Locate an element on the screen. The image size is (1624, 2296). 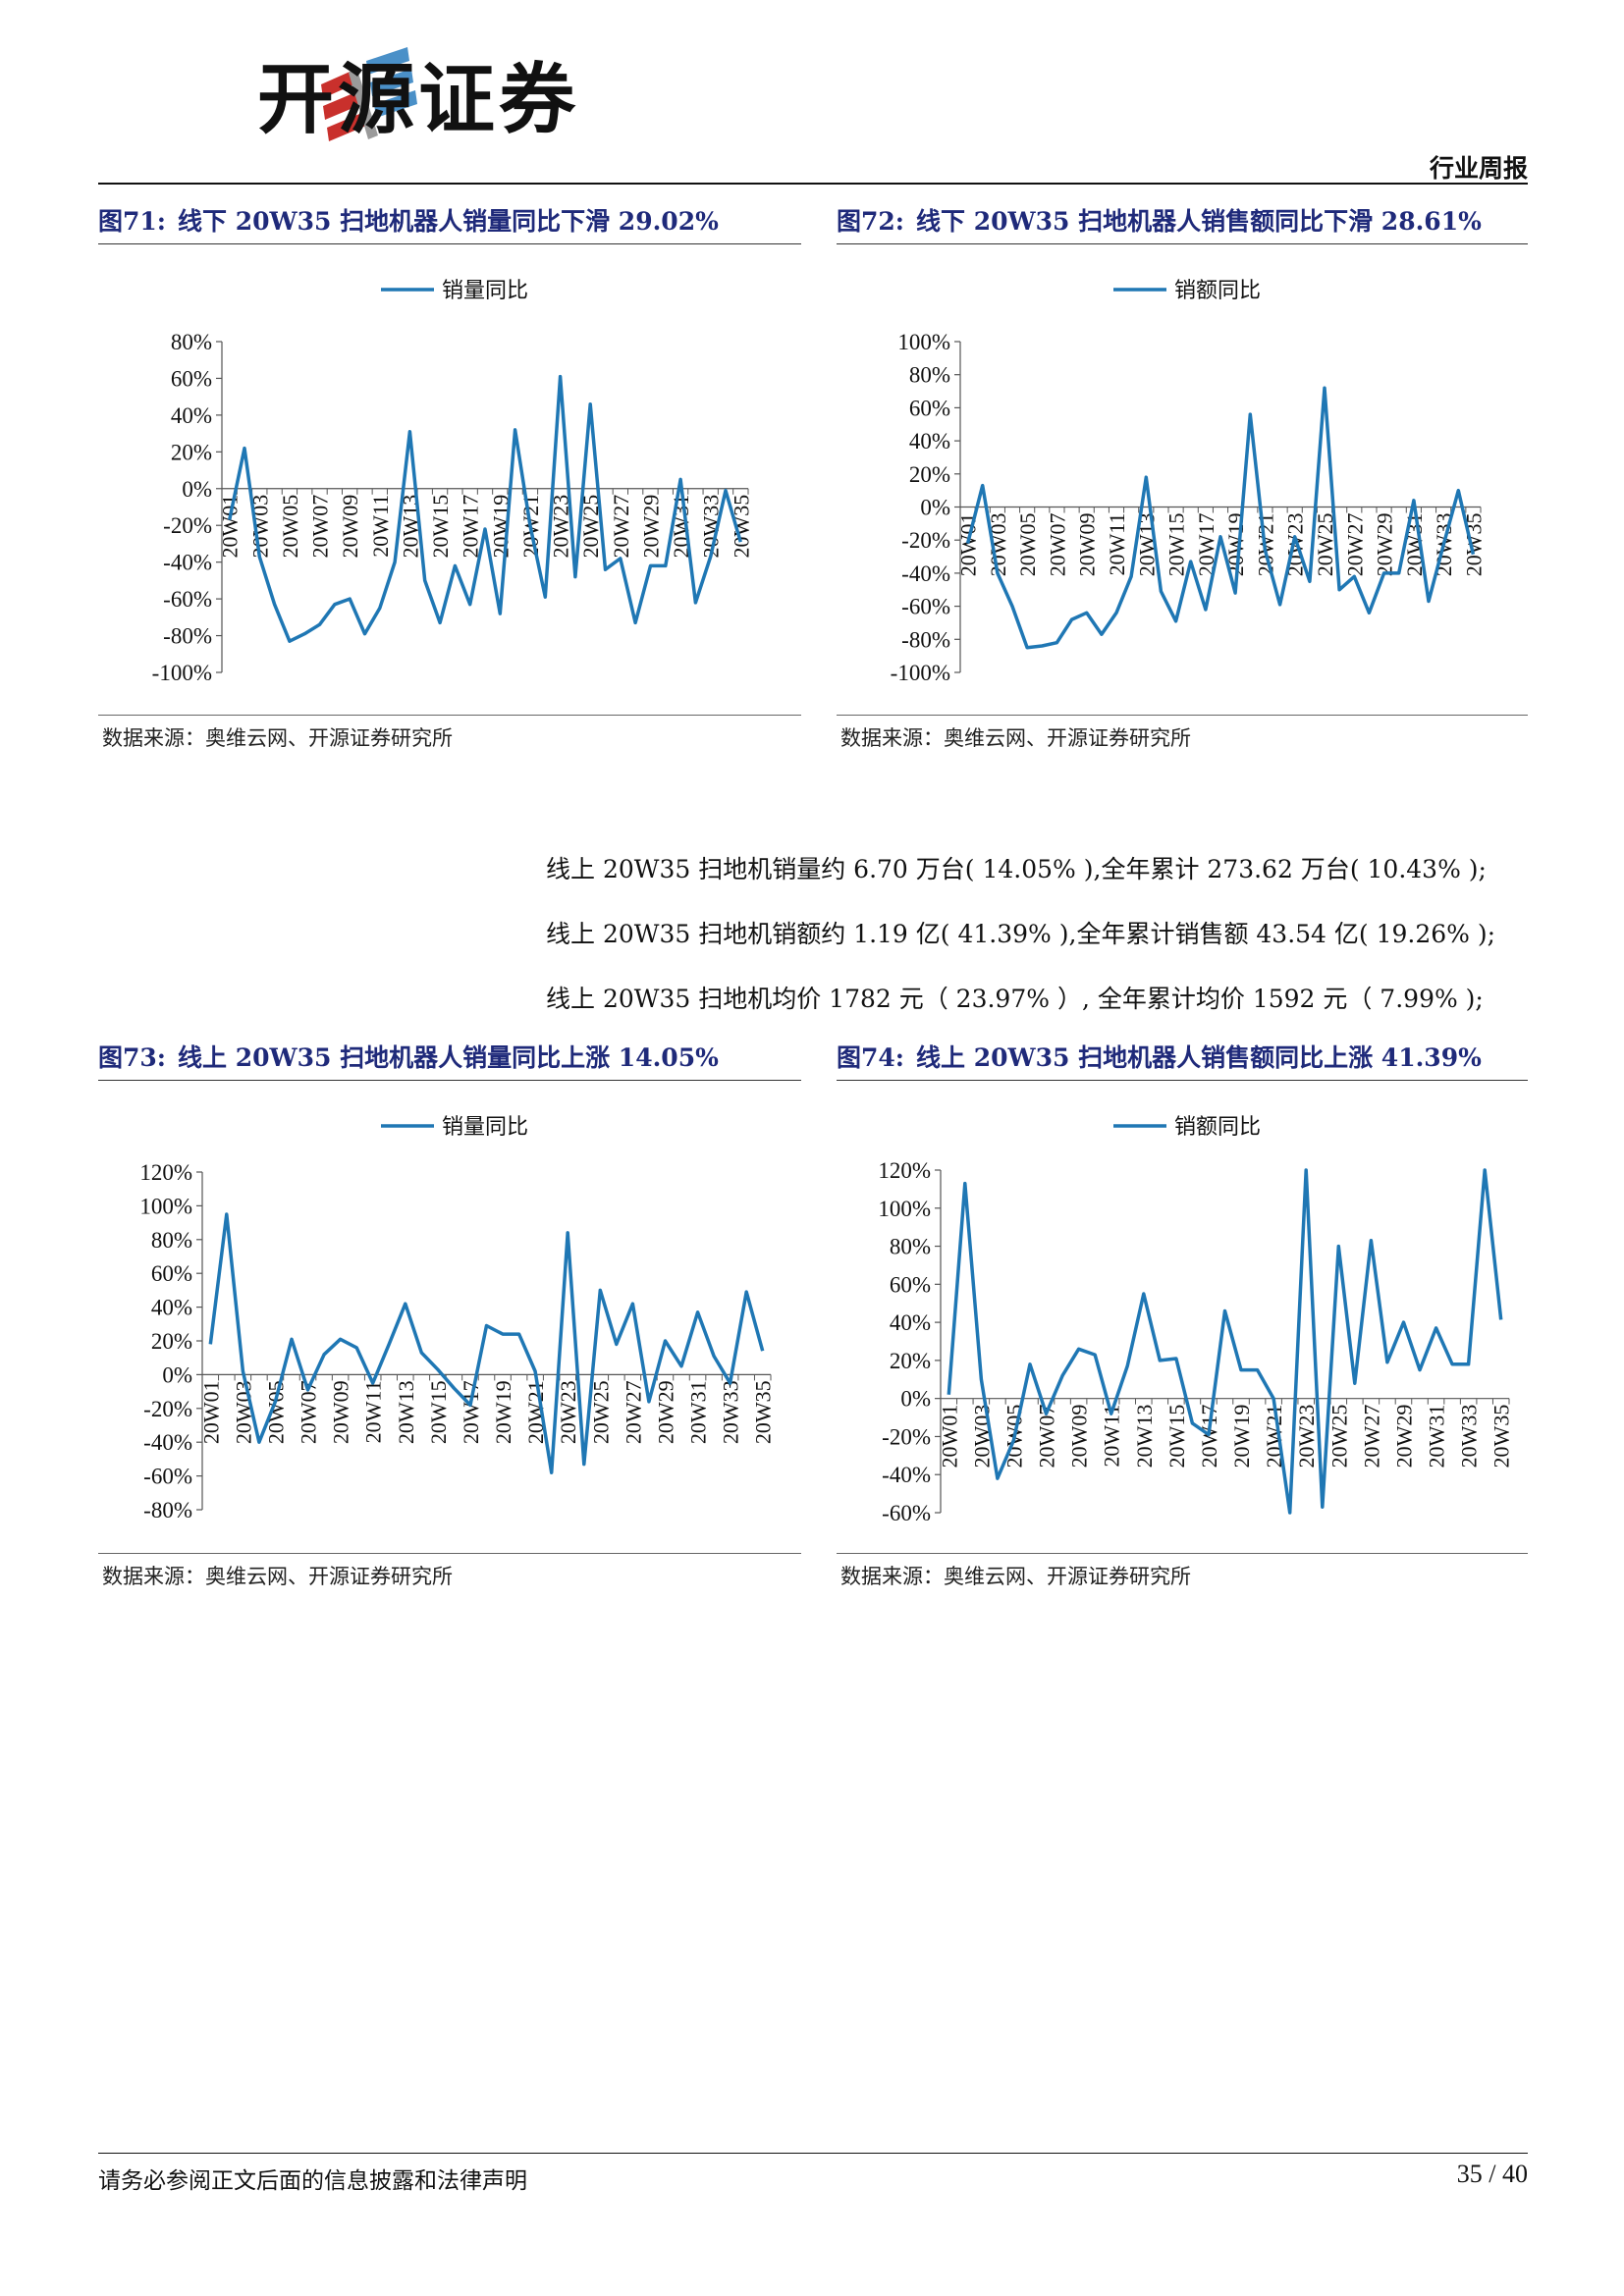
chart-1-y-tick-label: 60% is located at coordinates (929, 408).